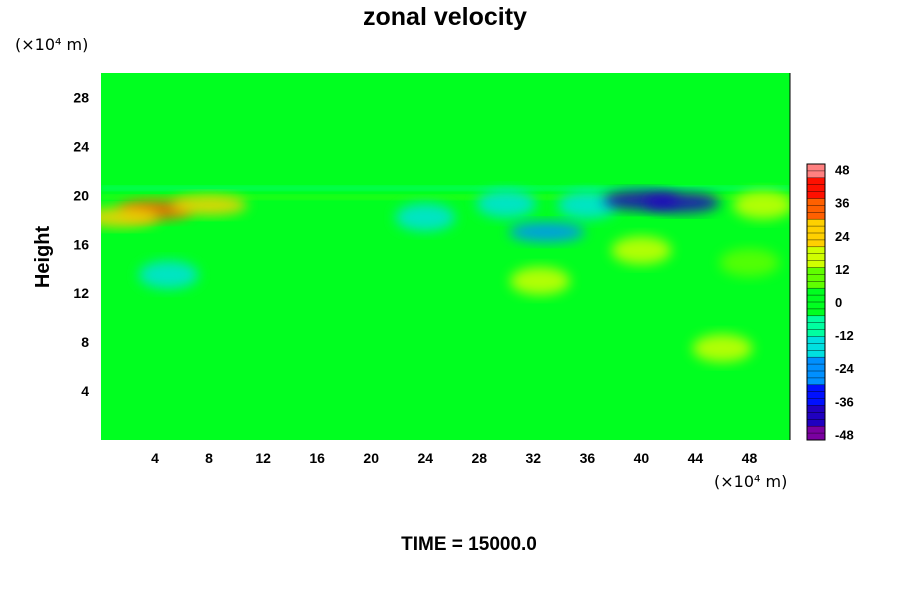  Describe the element at coordinates (317, 458) in the screenshot. I see `x-tick-label: 16` at that location.